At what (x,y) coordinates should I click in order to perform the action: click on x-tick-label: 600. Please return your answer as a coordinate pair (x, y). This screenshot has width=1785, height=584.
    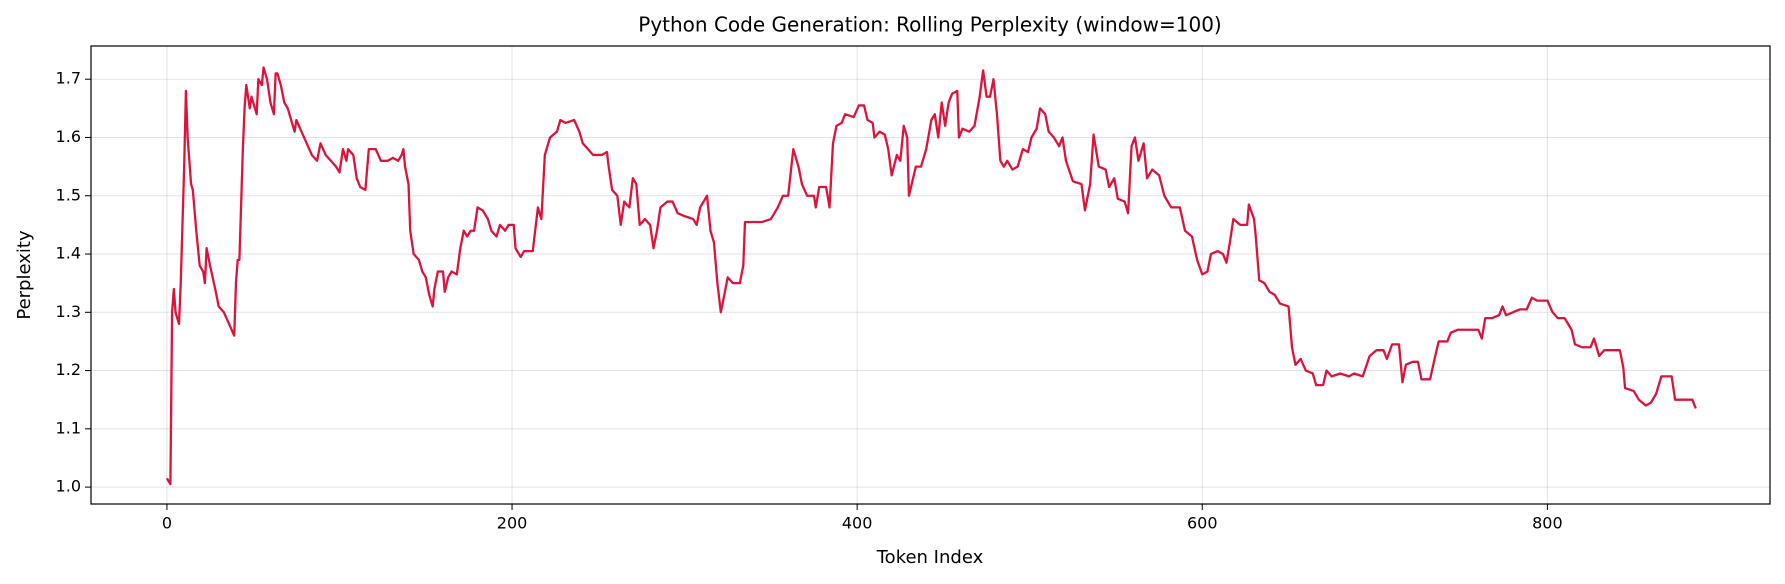
    Looking at the image, I should click on (1202, 523).